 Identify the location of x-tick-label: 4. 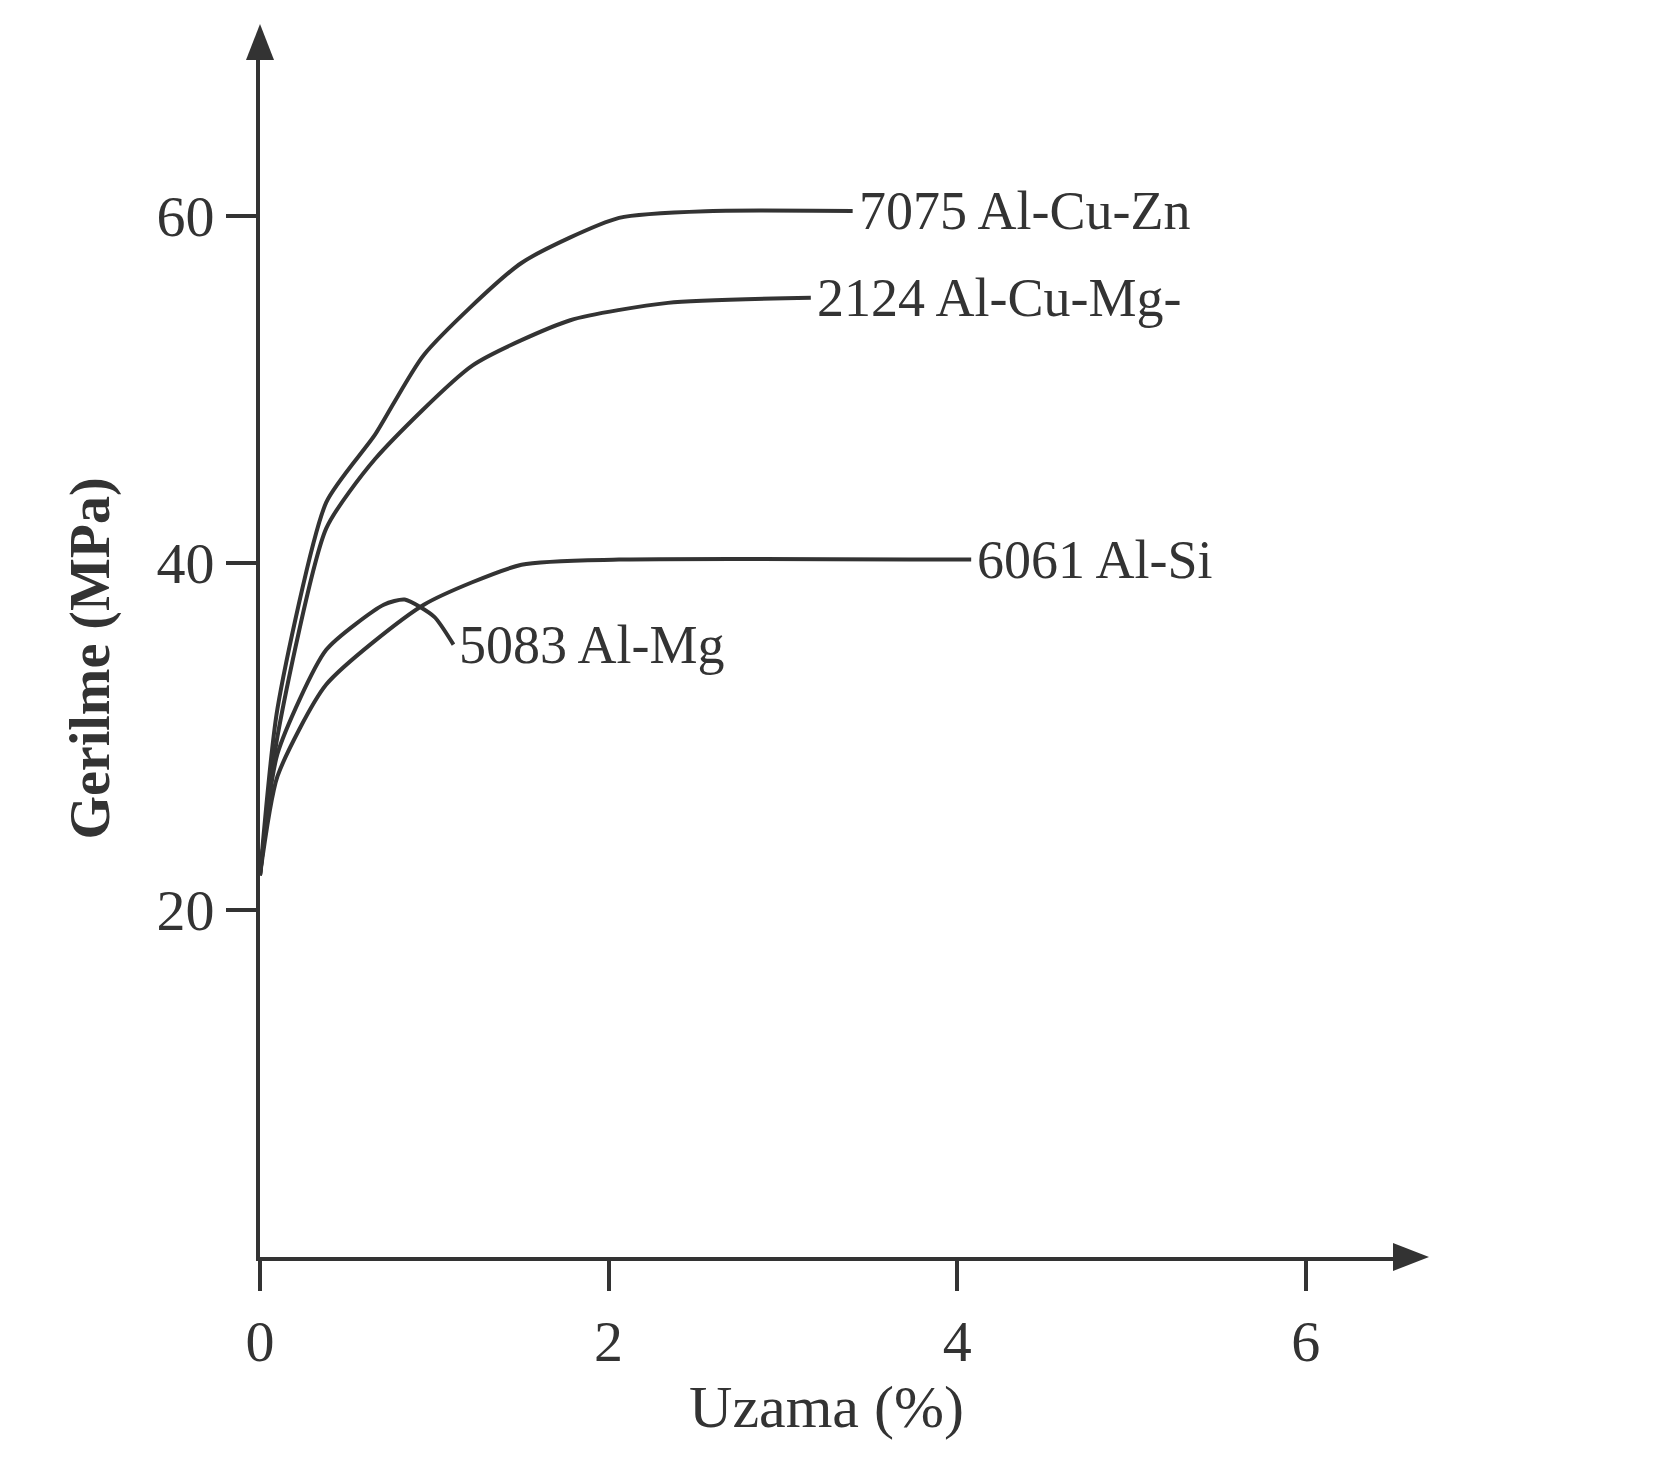
(957, 1341).